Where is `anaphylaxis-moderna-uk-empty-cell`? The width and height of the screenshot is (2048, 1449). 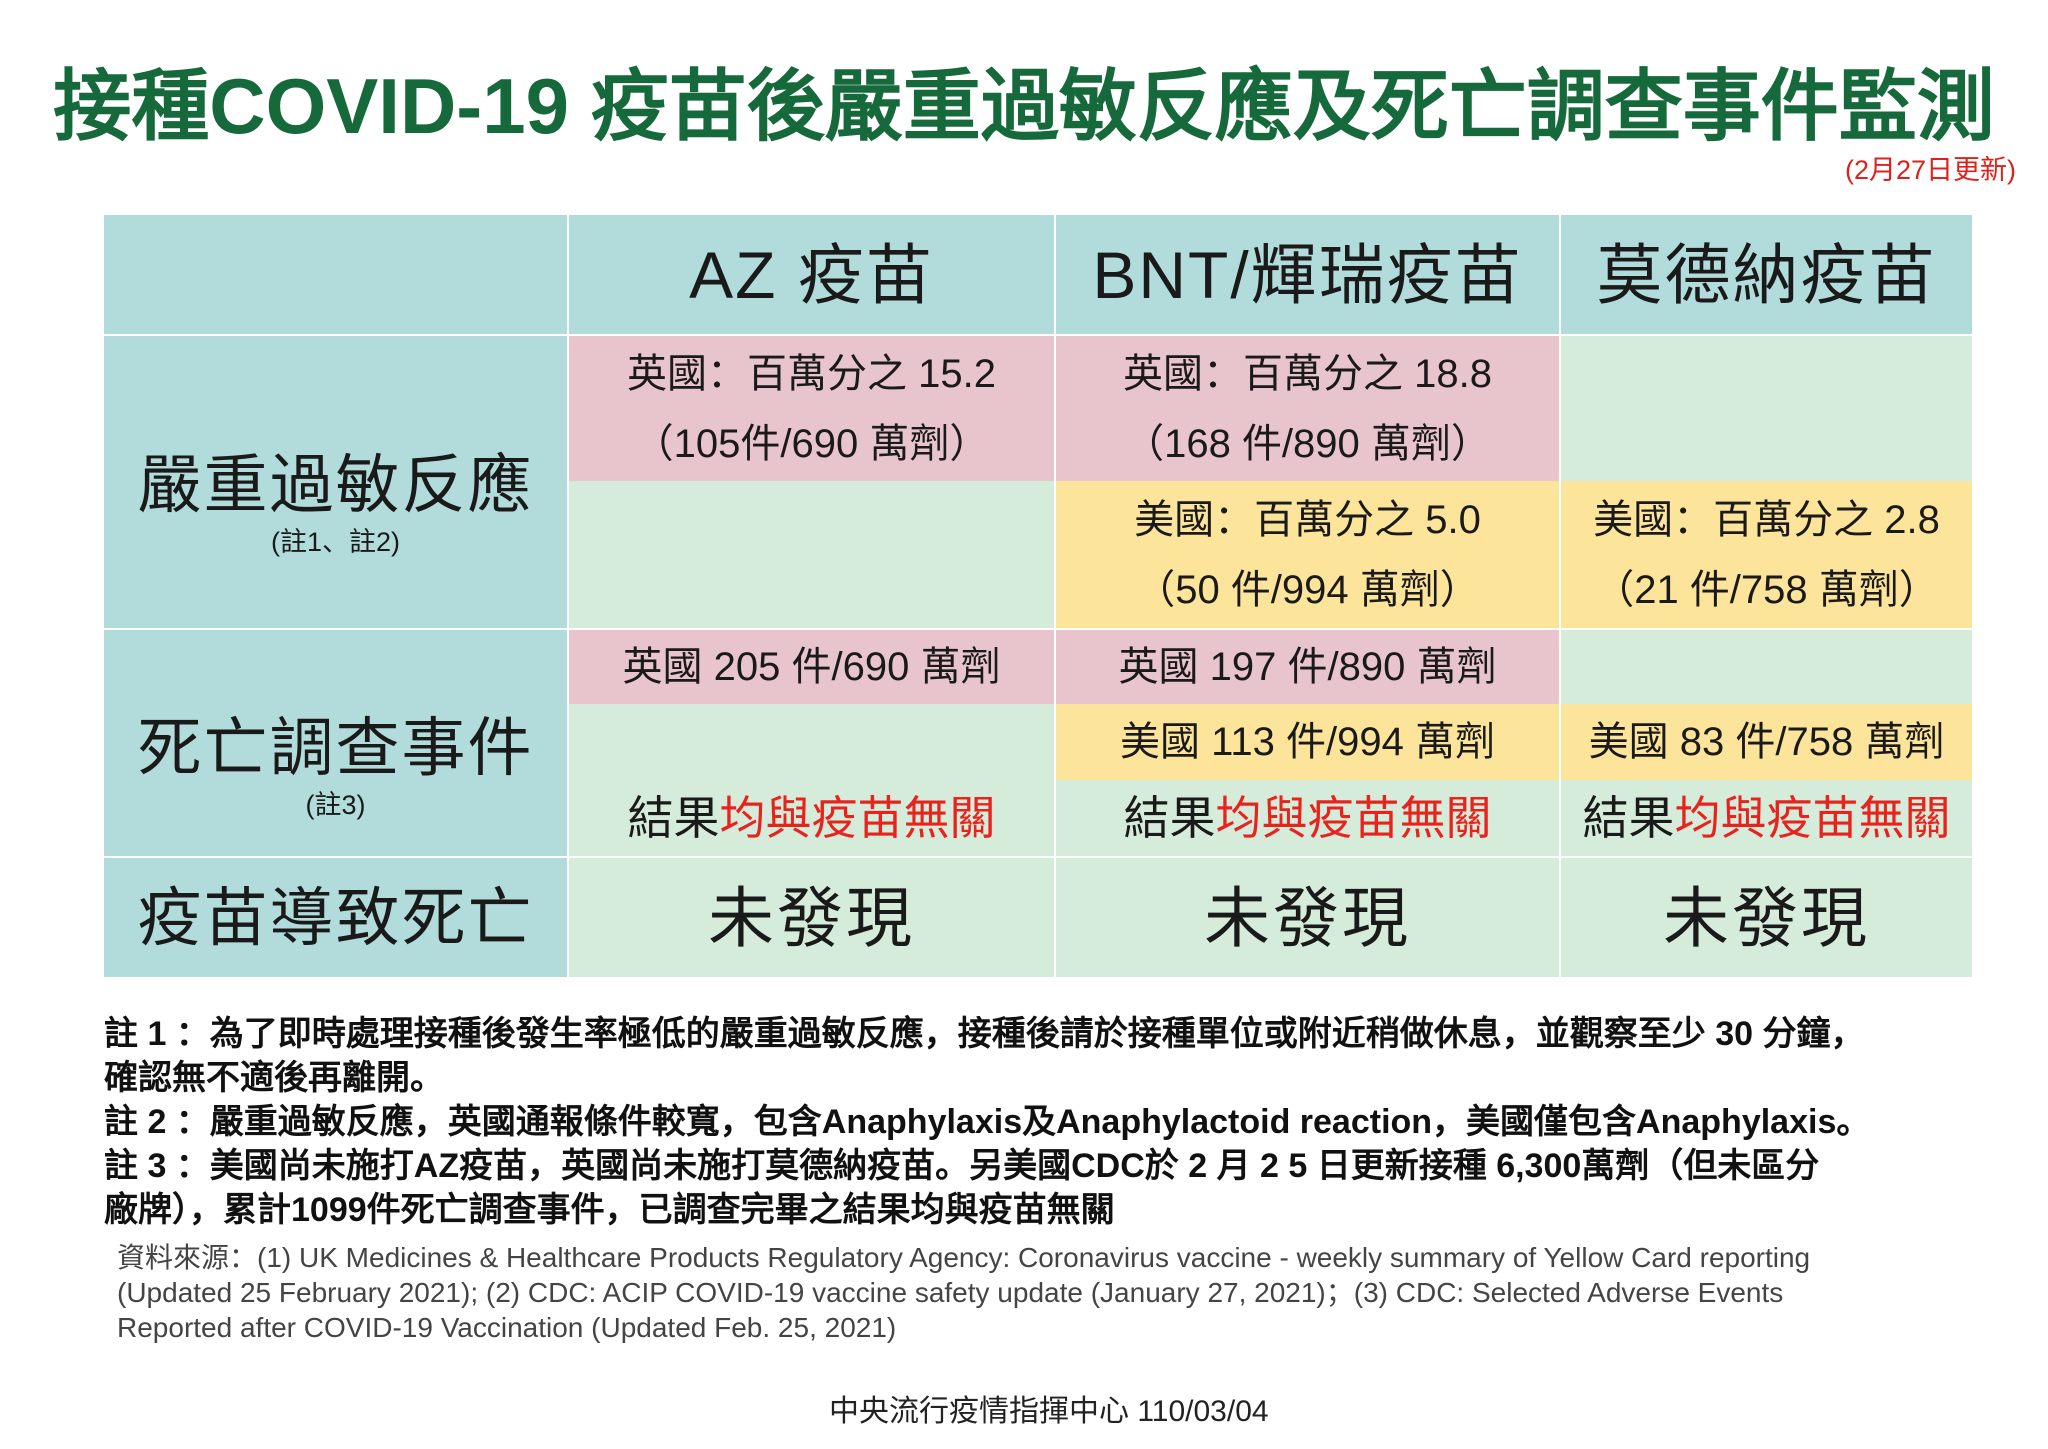 anaphylaxis-moderna-uk-empty-cell is located at coordinates (1766, 408).